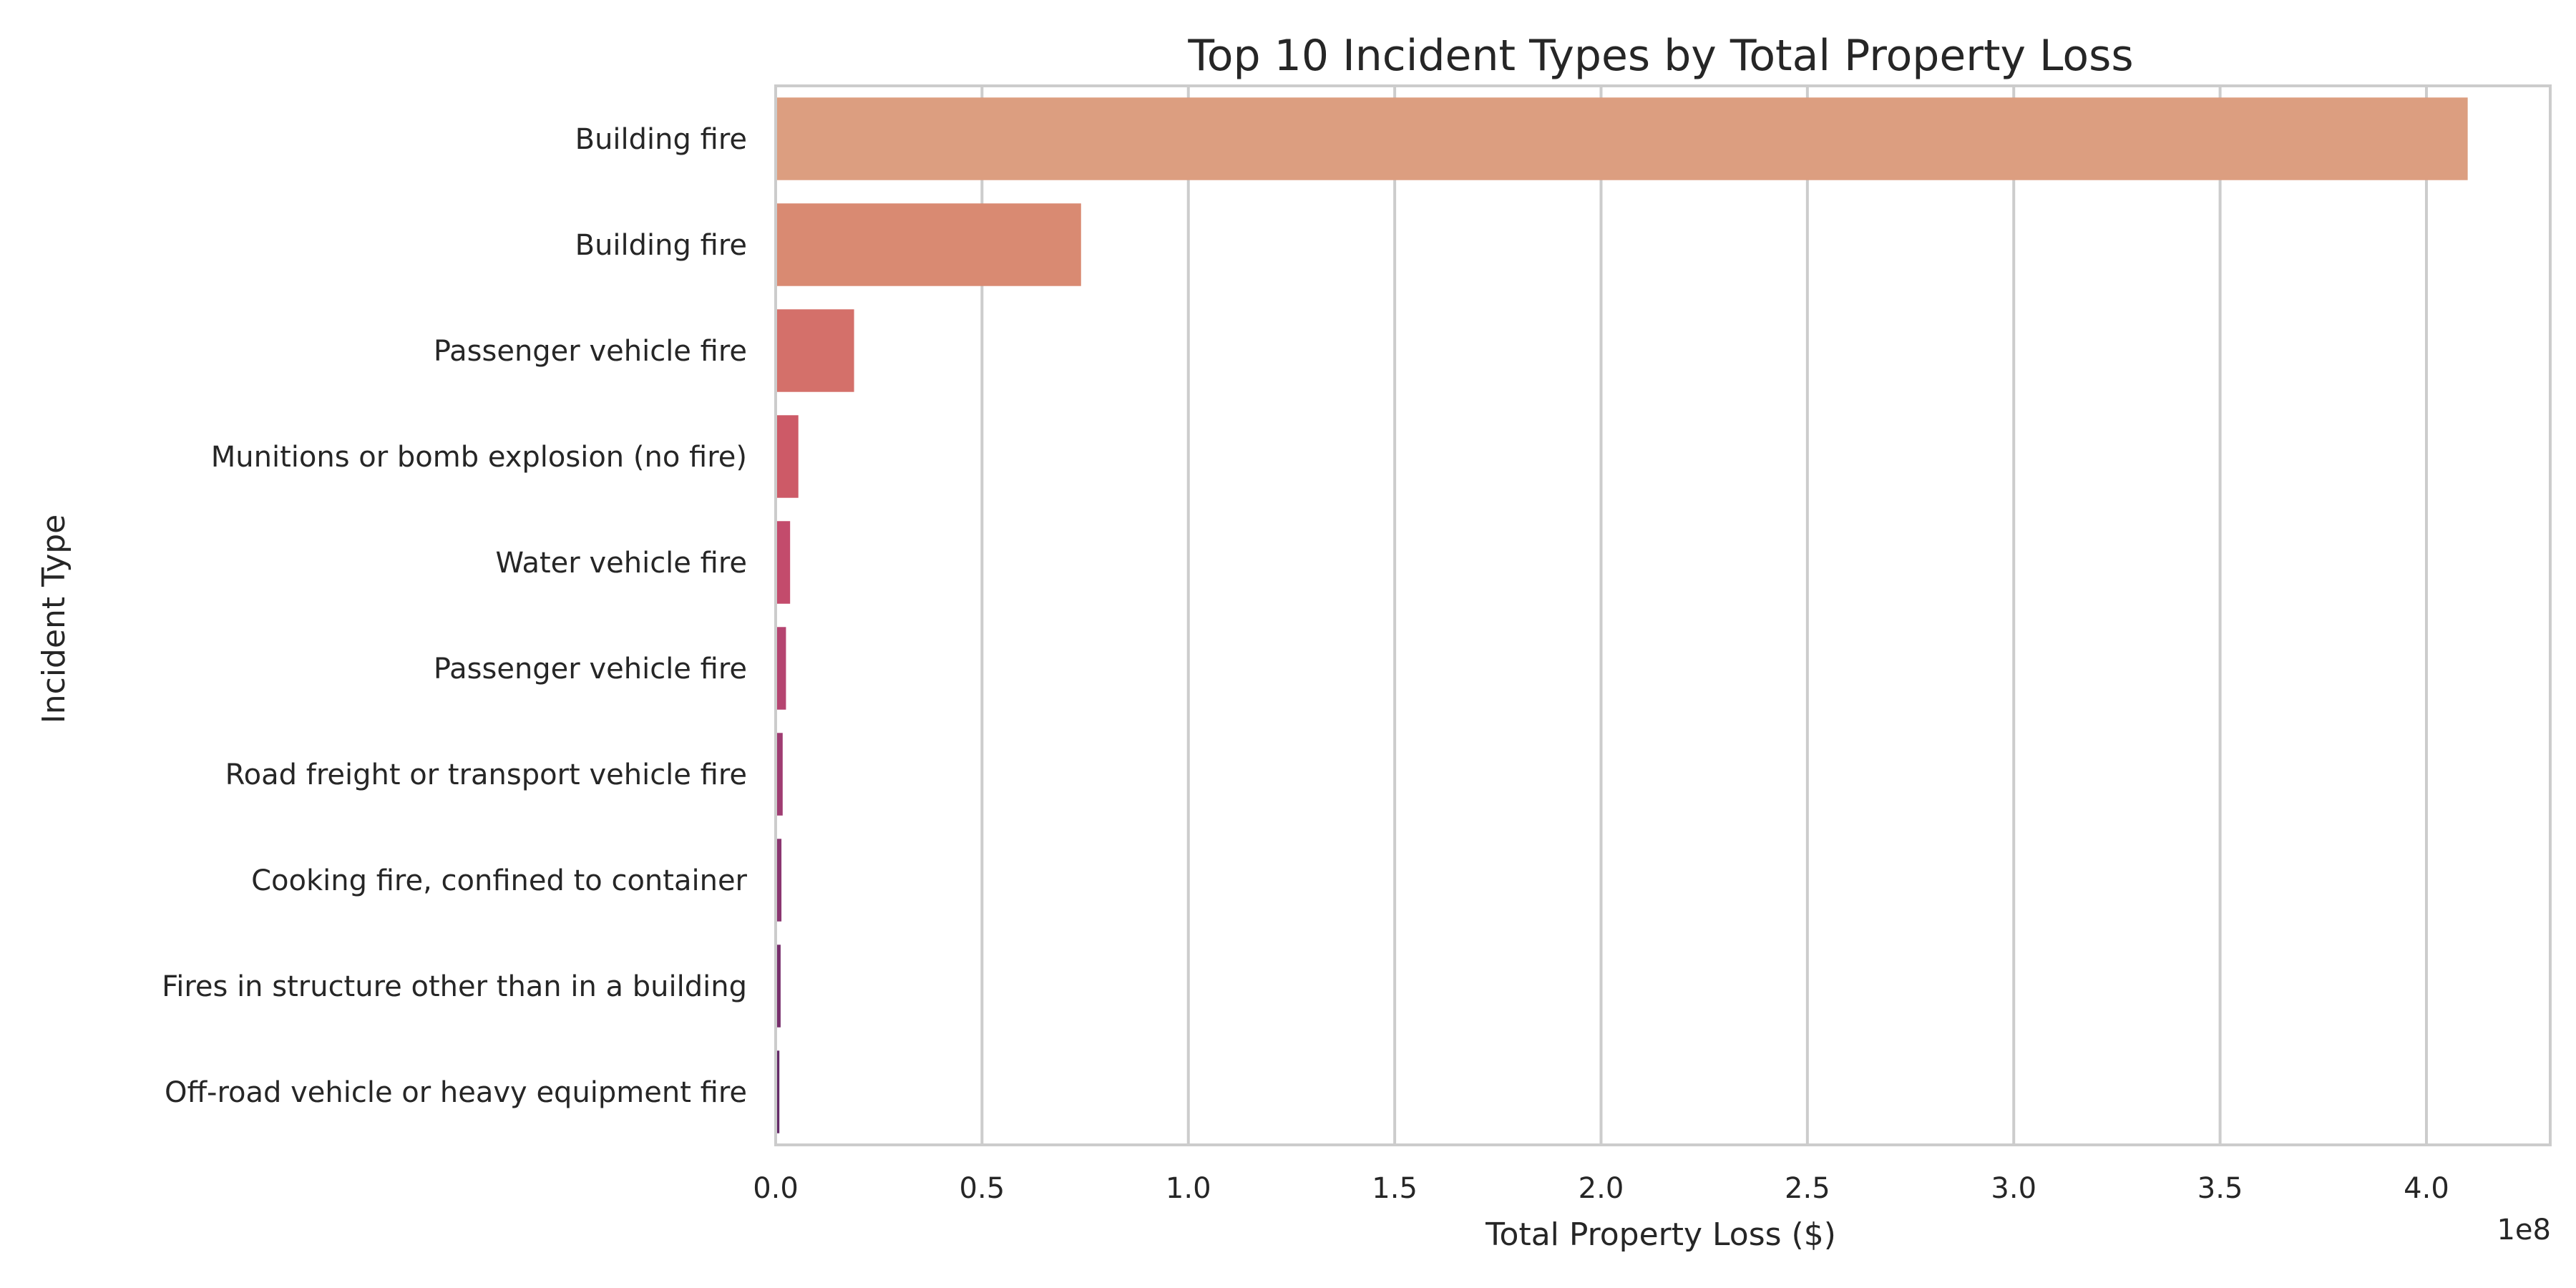 This screenshot has width=2576, height=1288. What do you see at coordinates (1395, 1188) in the screenshot?
I see `x-tick-label: 1.5` at bounding box center [1395, 1188].